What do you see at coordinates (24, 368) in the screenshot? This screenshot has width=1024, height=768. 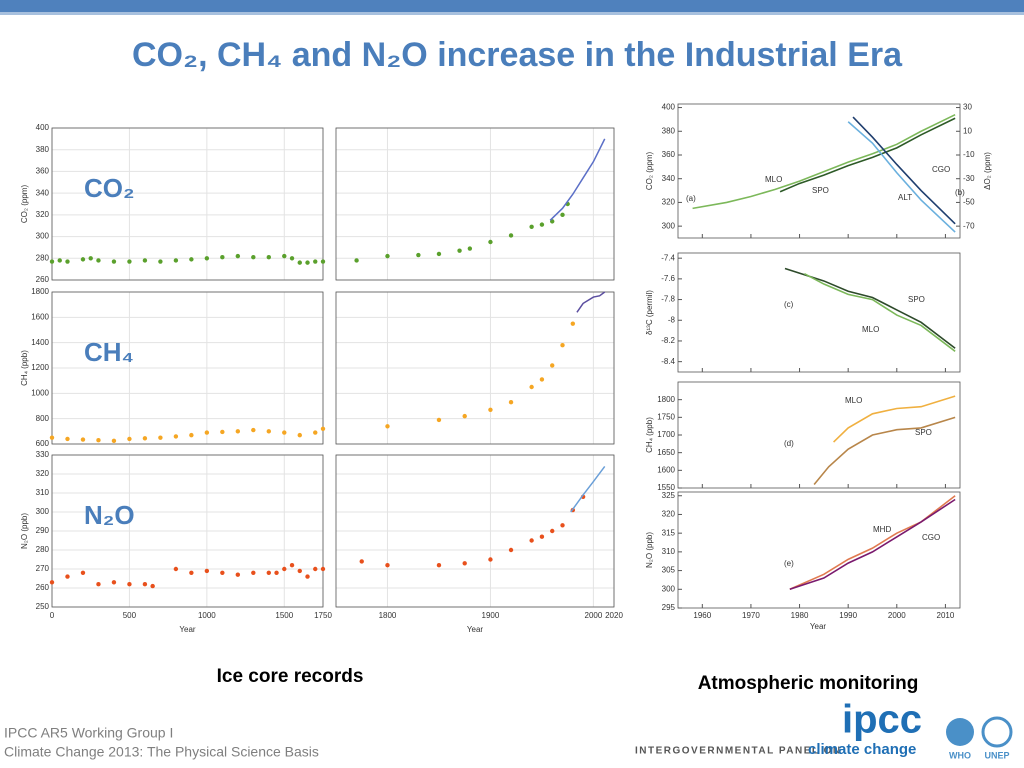 I see `y-axis-label: CH₄ (ppb)` at bounding box center [24, 368].